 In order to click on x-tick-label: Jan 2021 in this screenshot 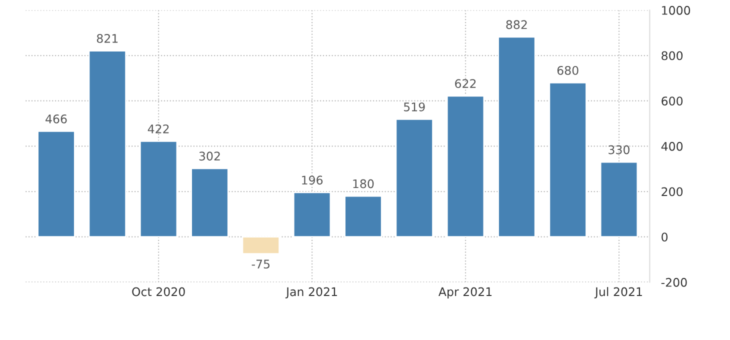, I will do `click(311, 292)`.